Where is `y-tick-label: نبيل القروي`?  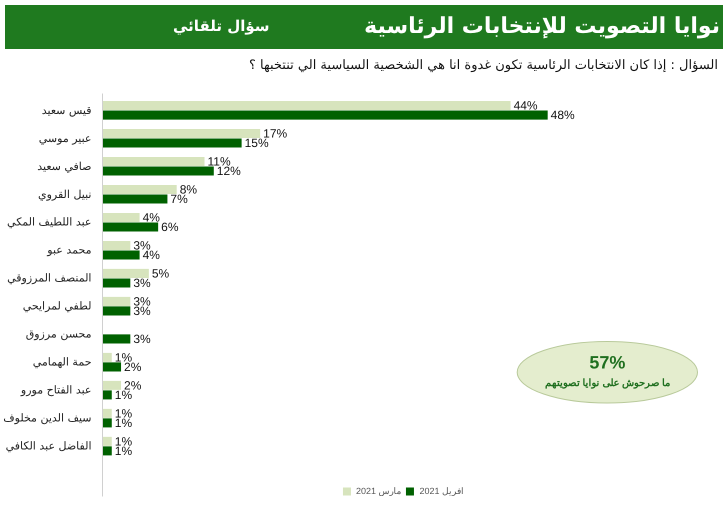
y-tick-label: نبيل القروي is located at coordinates (65, 194).